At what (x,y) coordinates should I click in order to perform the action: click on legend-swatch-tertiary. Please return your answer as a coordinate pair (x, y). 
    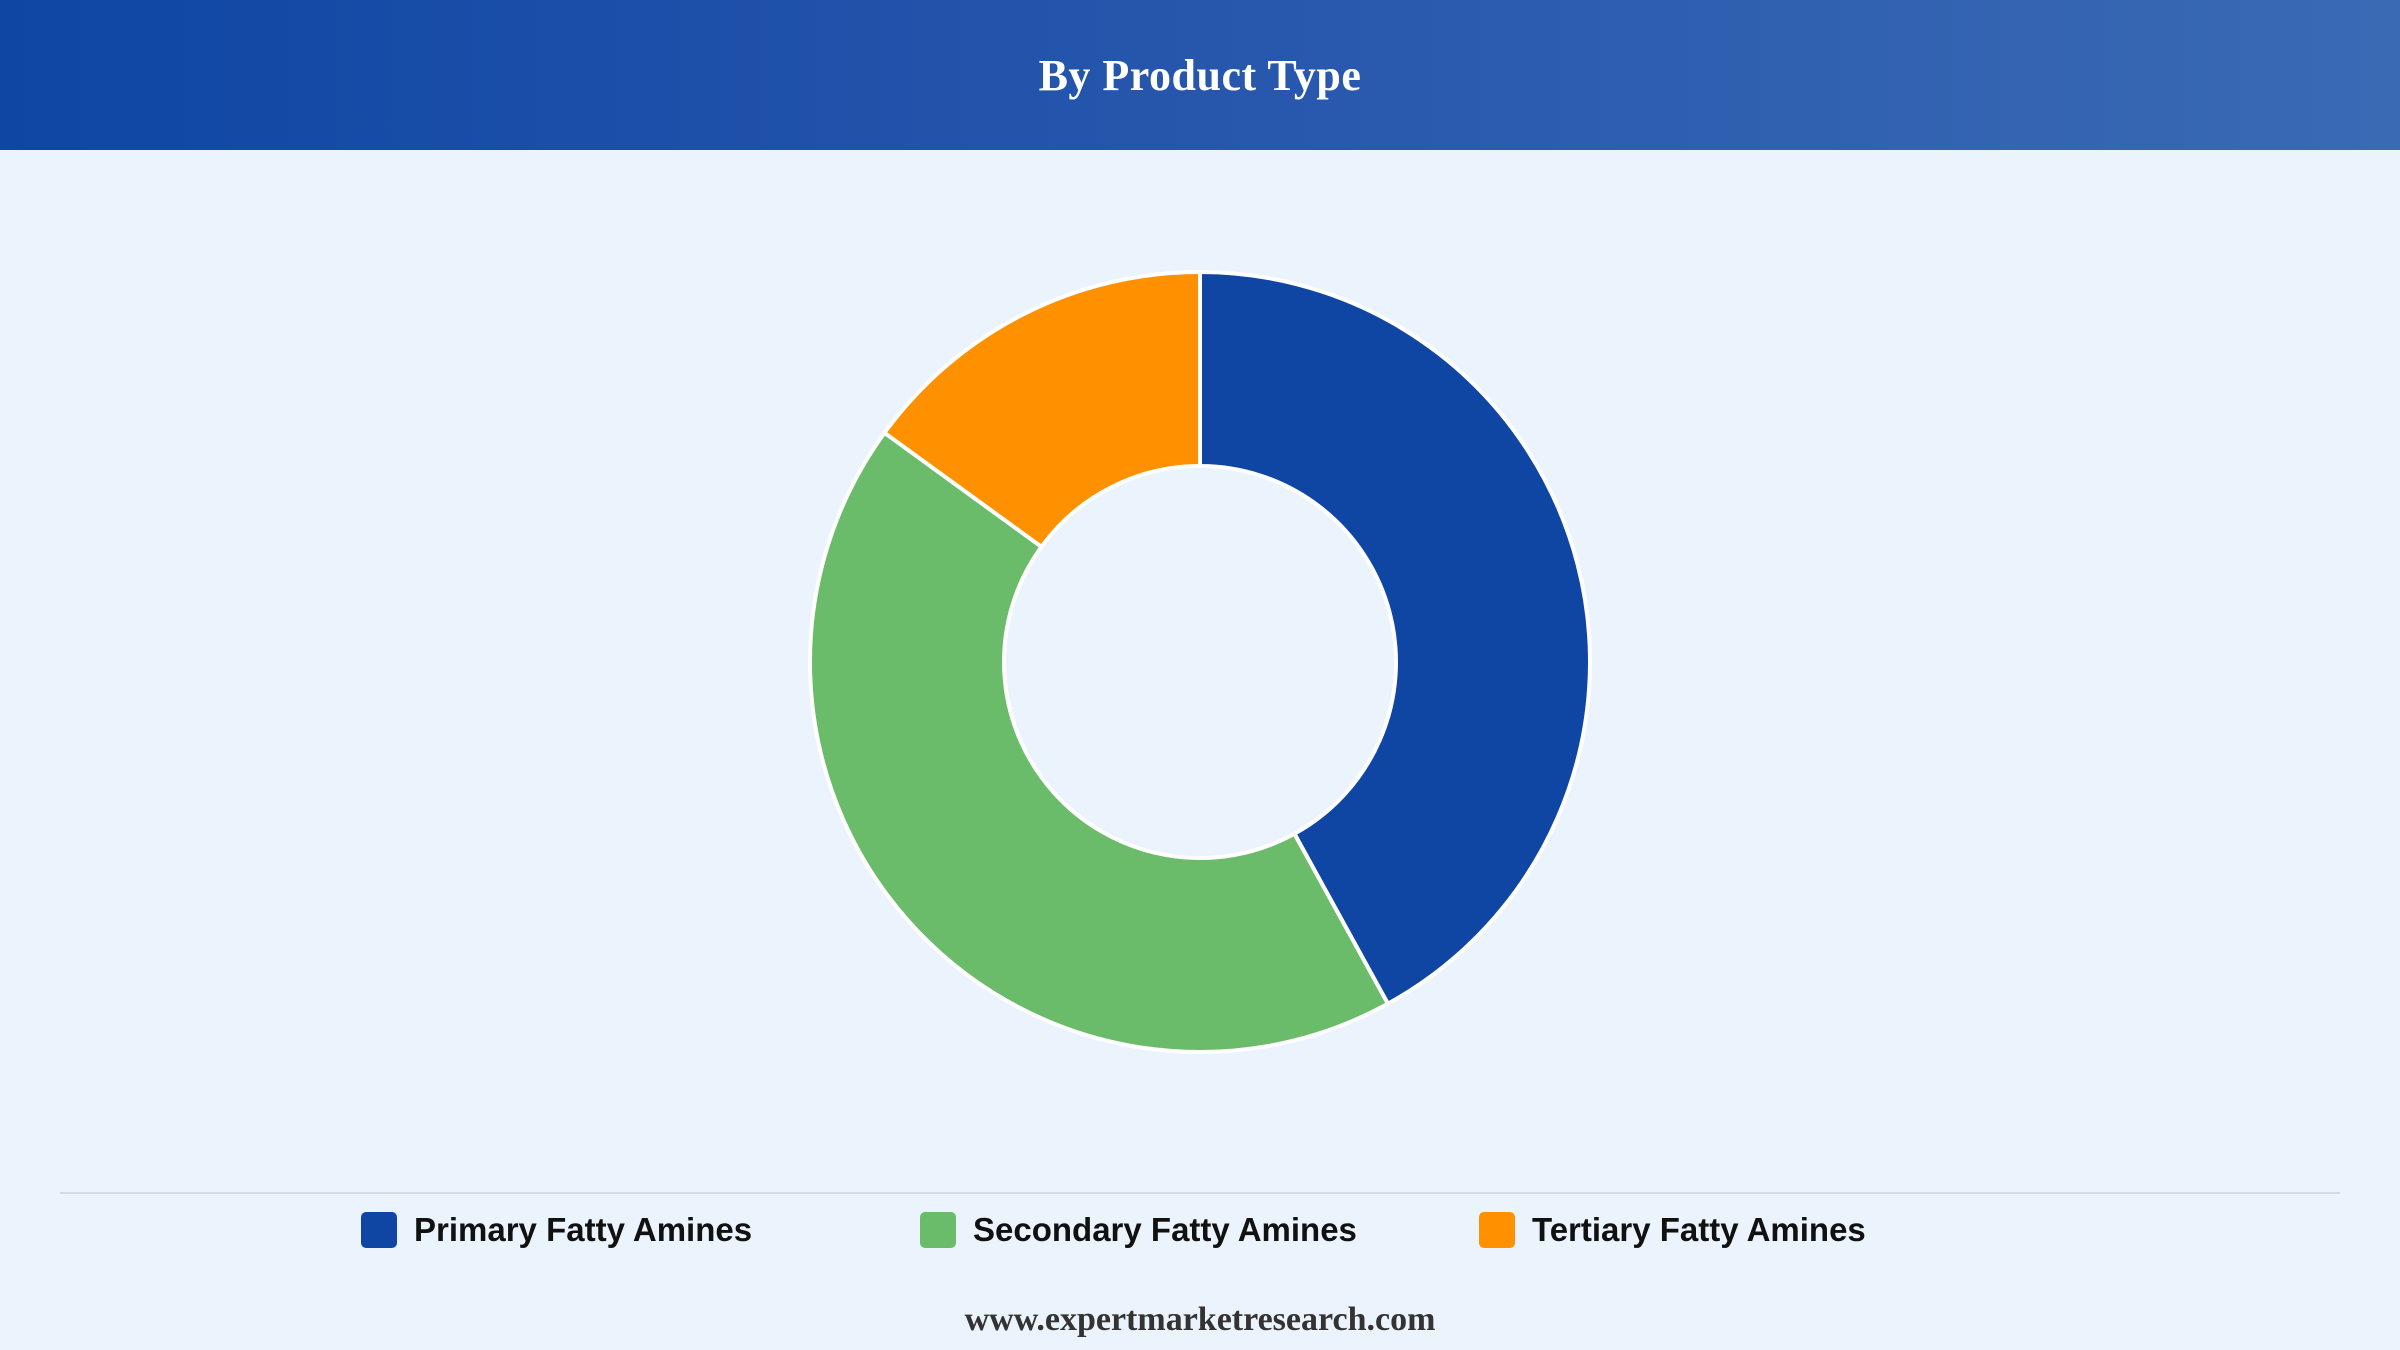
    Looking at the image, I should click on (1497, 1230).